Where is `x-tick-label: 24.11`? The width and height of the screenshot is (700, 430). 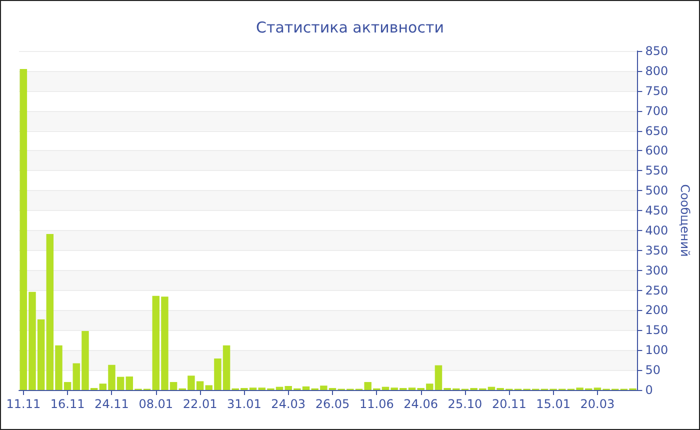
x-tick-label: 24.11 is located at coordinates (111, 404).